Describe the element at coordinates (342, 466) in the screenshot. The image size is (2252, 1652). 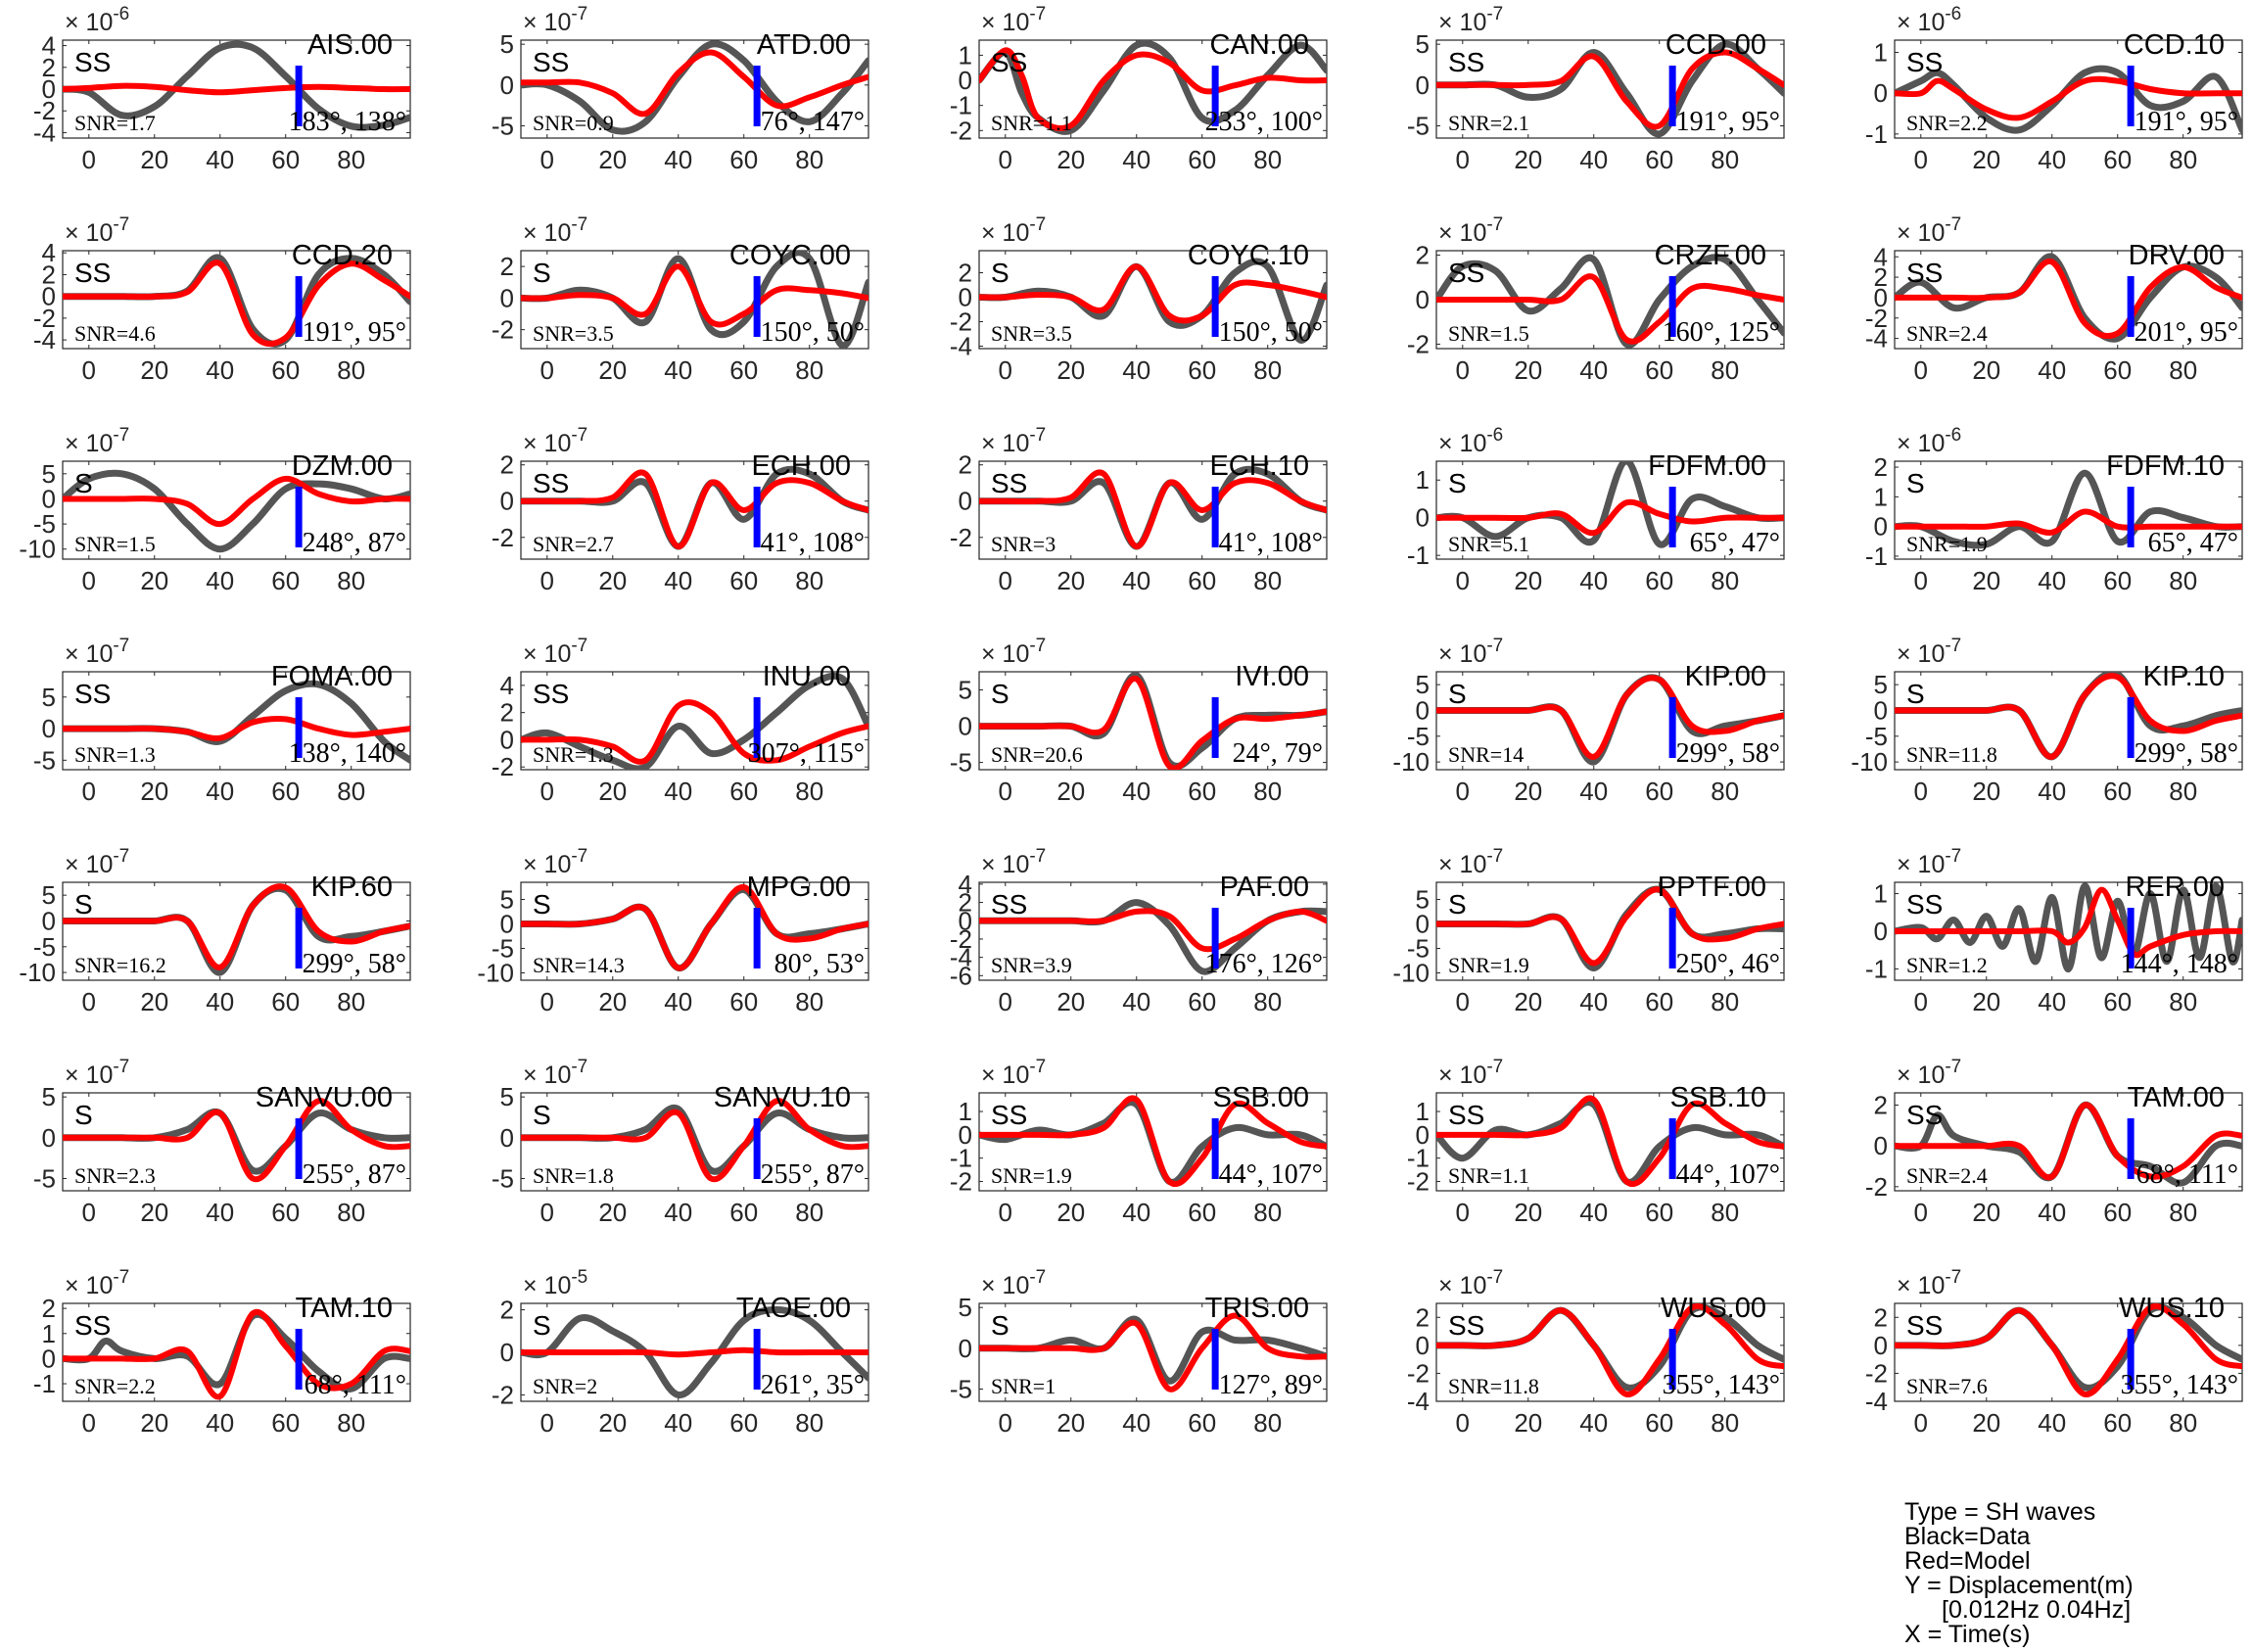
I see `station-label: DZM.00` at that location.